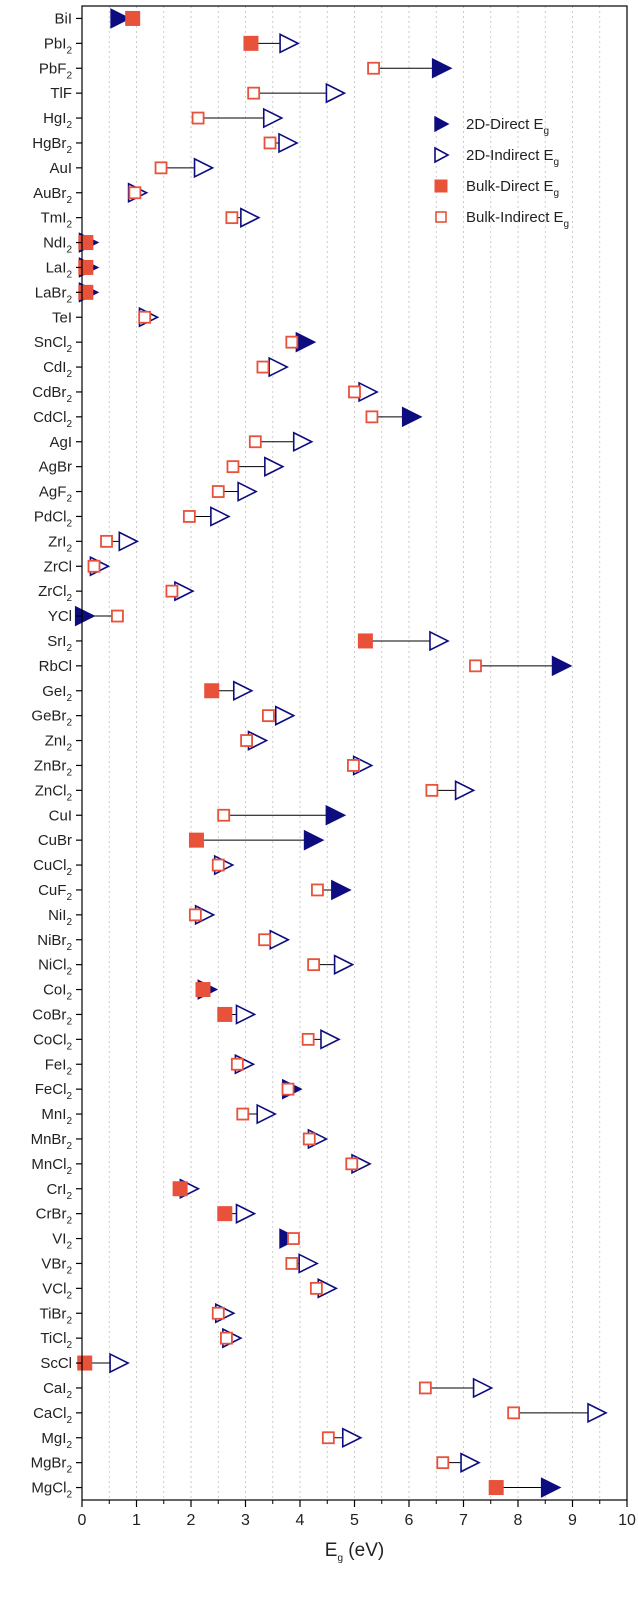 The image size is (638, 1612). Describe the element at coordinates (60, 168) in the screenshot. I see `category-label-main: AuI` at that location.